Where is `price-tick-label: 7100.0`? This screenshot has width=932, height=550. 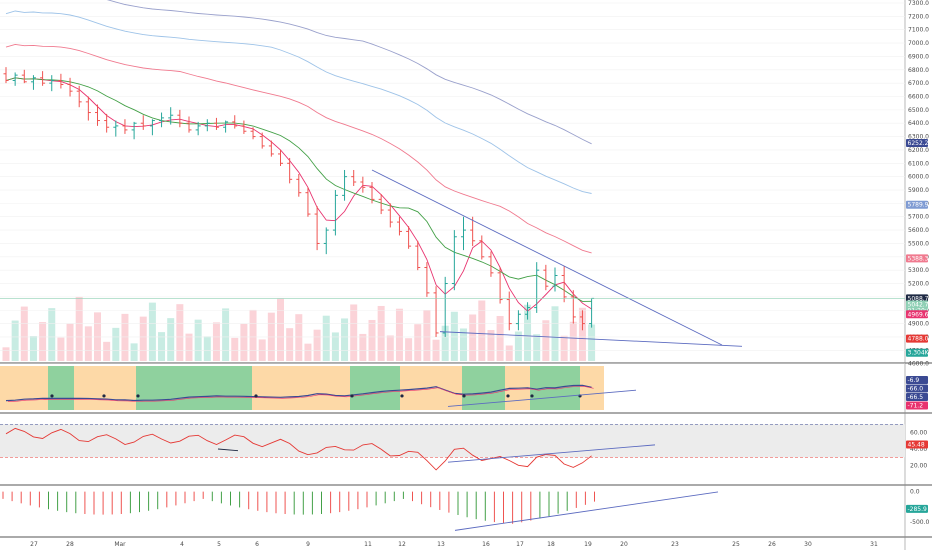
price-tick-label: 7100.0 is located at coordinates (918, 30).